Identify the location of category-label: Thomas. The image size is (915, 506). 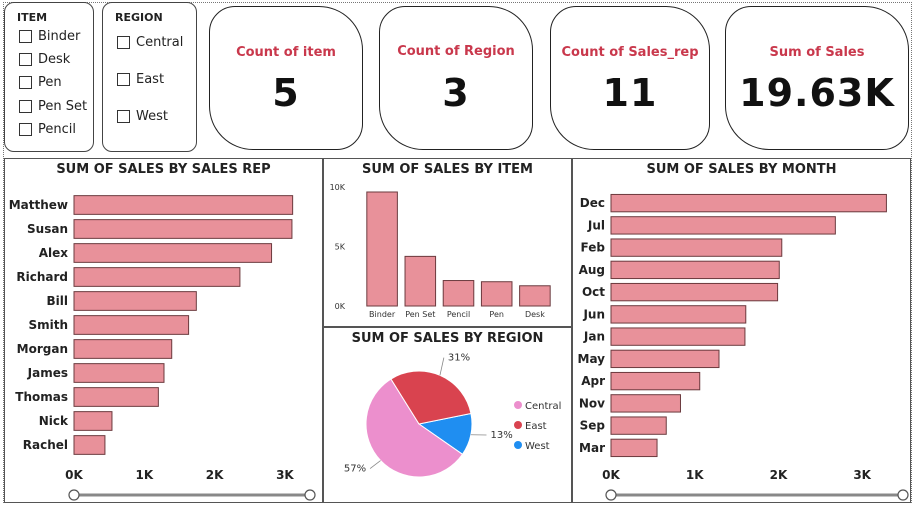
(41, 397).